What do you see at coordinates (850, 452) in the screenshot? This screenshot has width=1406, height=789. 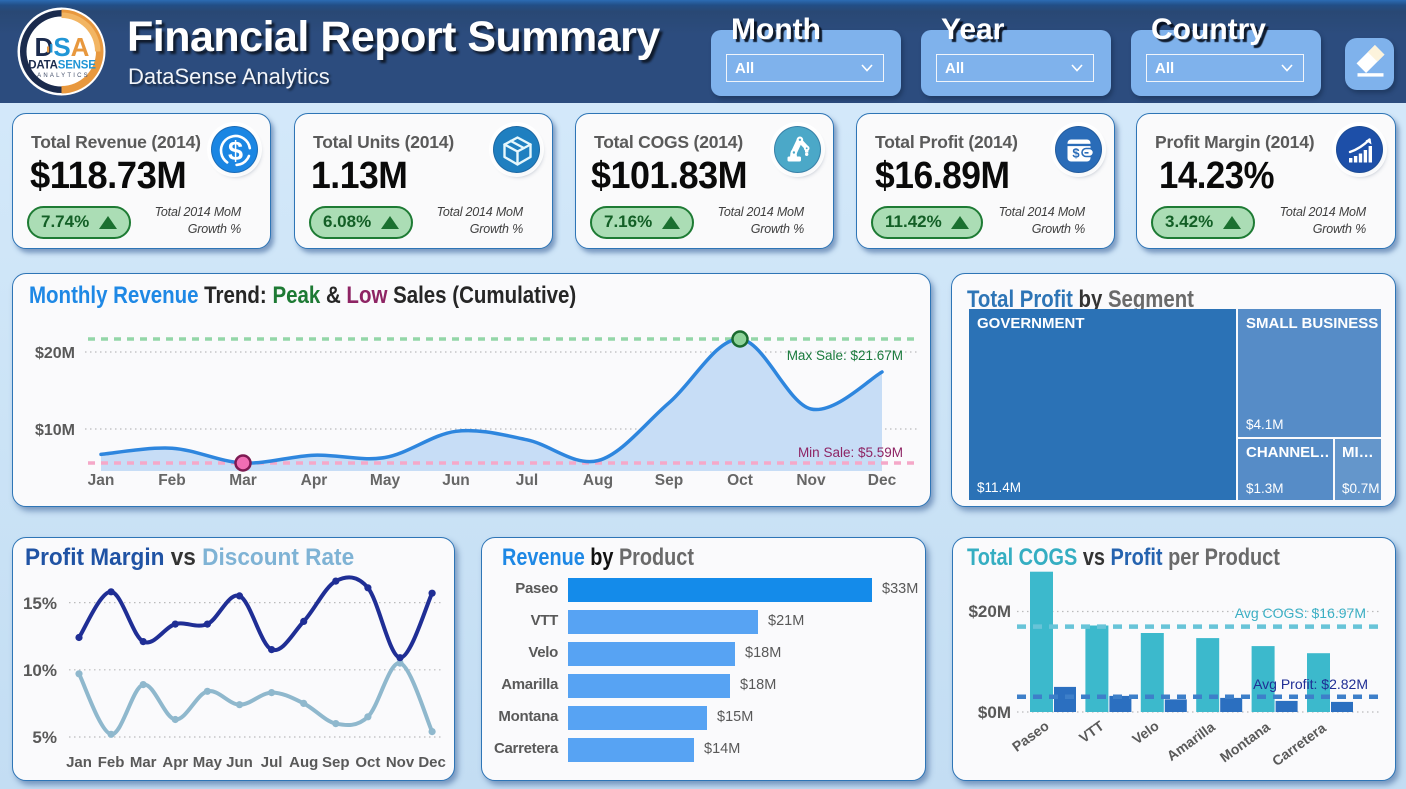 I see `svg-text: Min Sale: $5.59M` at bounding box center [850, 452].